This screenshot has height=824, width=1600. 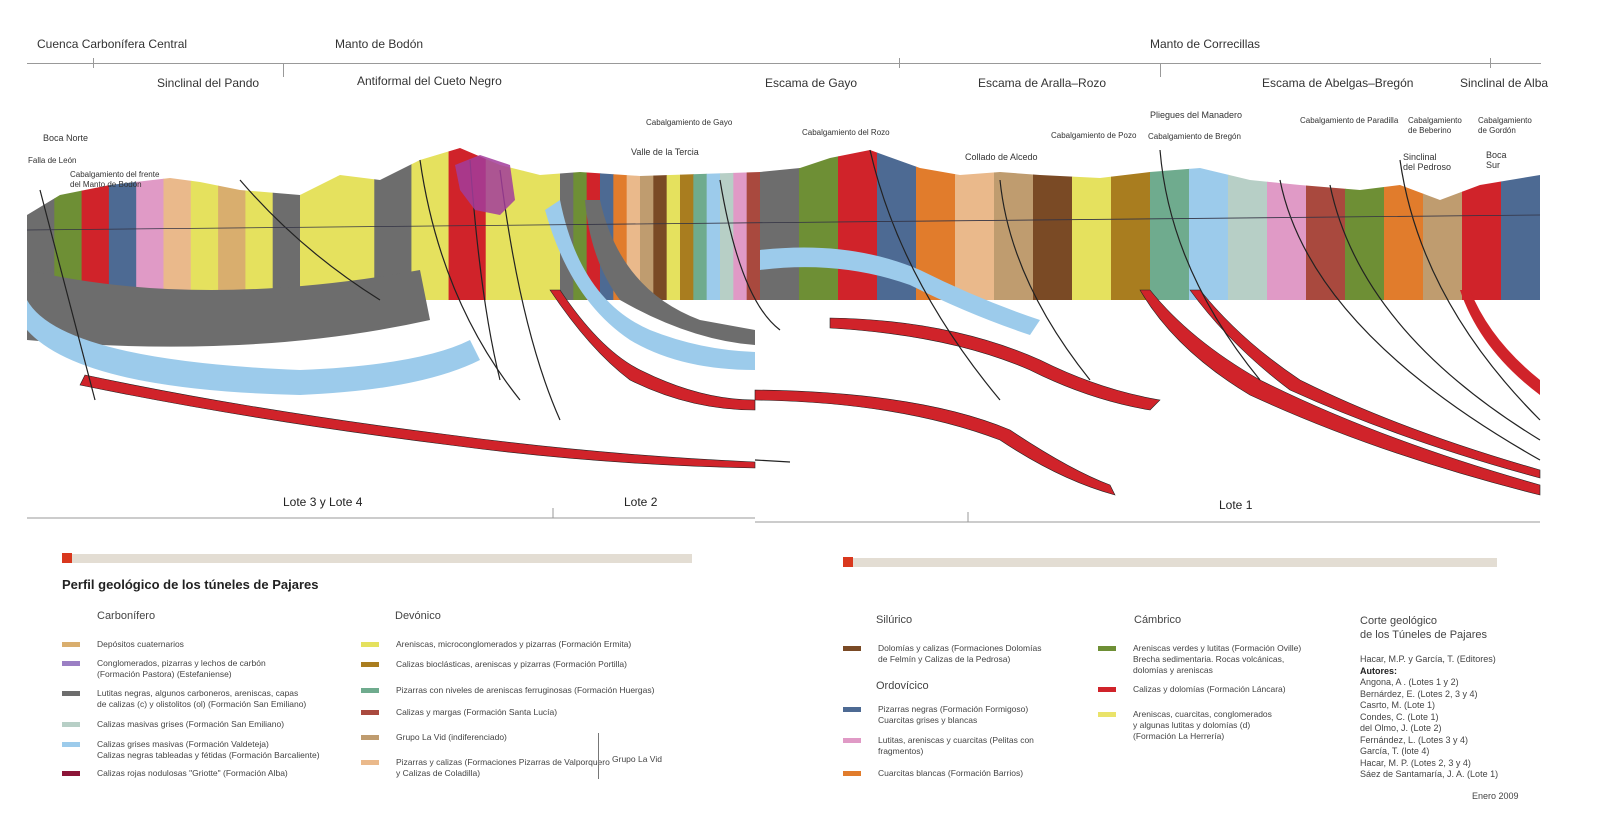 I want to click on credits-author: Condes, C. (Lote 1), so click(x=1399, y=716).